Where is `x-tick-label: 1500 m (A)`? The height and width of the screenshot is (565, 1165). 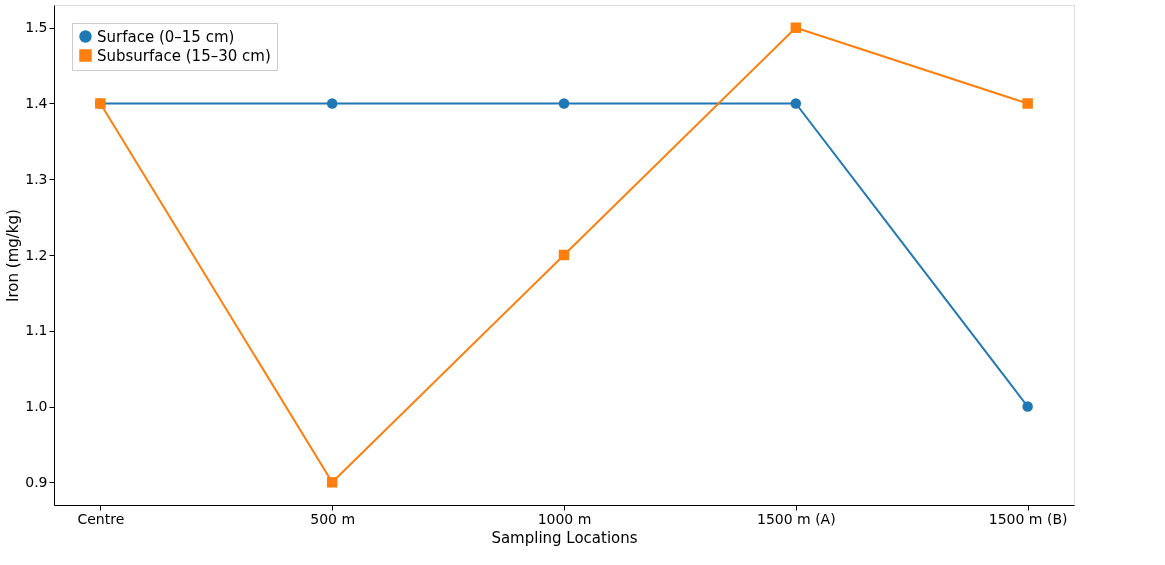 x-tick-label: 1500 m (A) is located at coordinates (796, 518).